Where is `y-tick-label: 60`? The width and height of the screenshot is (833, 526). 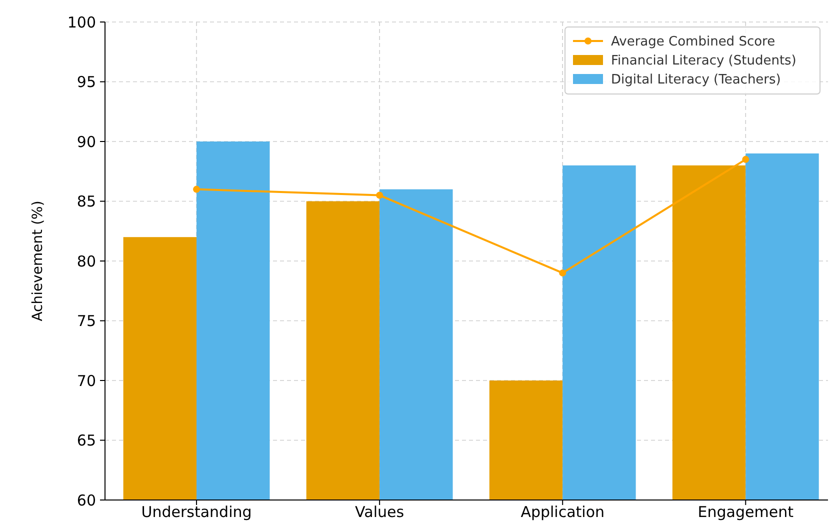
y-tick-label: 60 is located at coordinates (86, 500).